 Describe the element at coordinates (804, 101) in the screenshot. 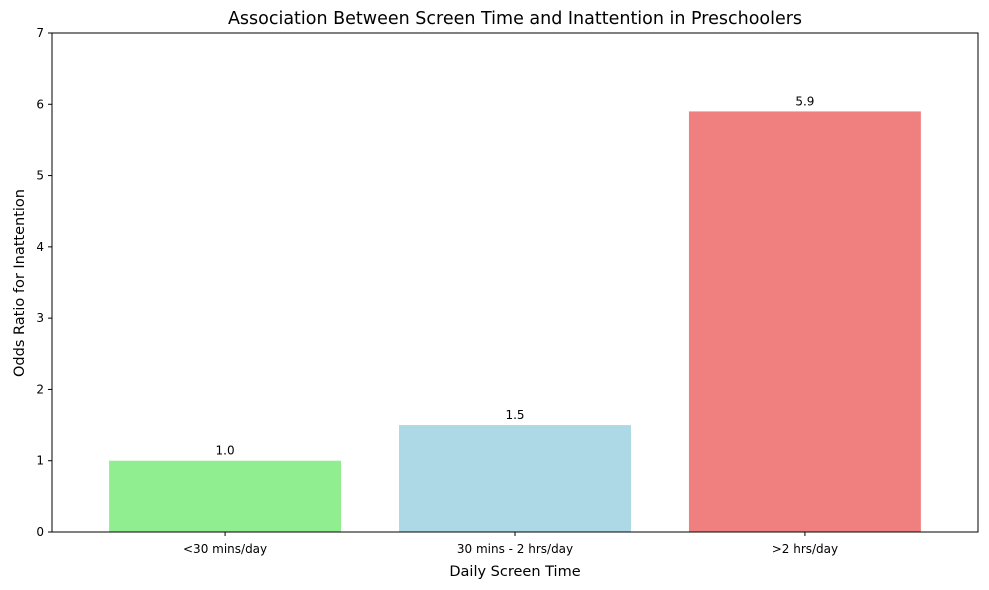

I see `bar-value-label: 5.9` at that location.